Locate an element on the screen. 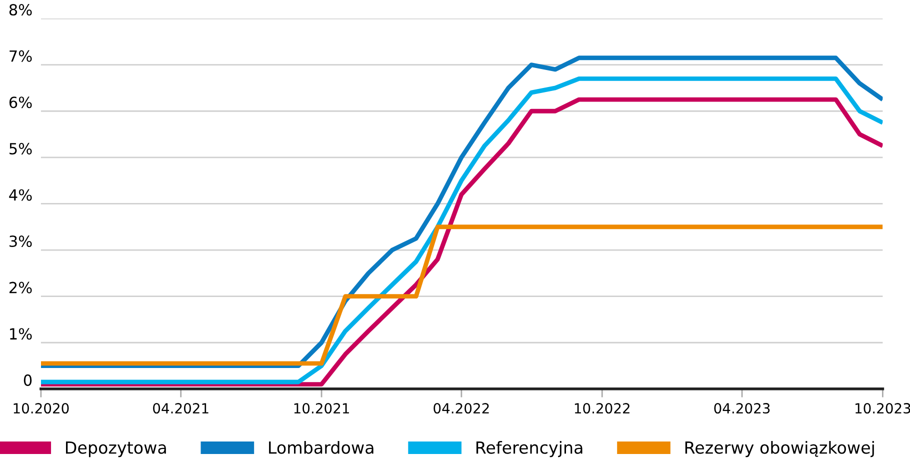  legend-label: Depozytowa is located at coordinates (116, 449).